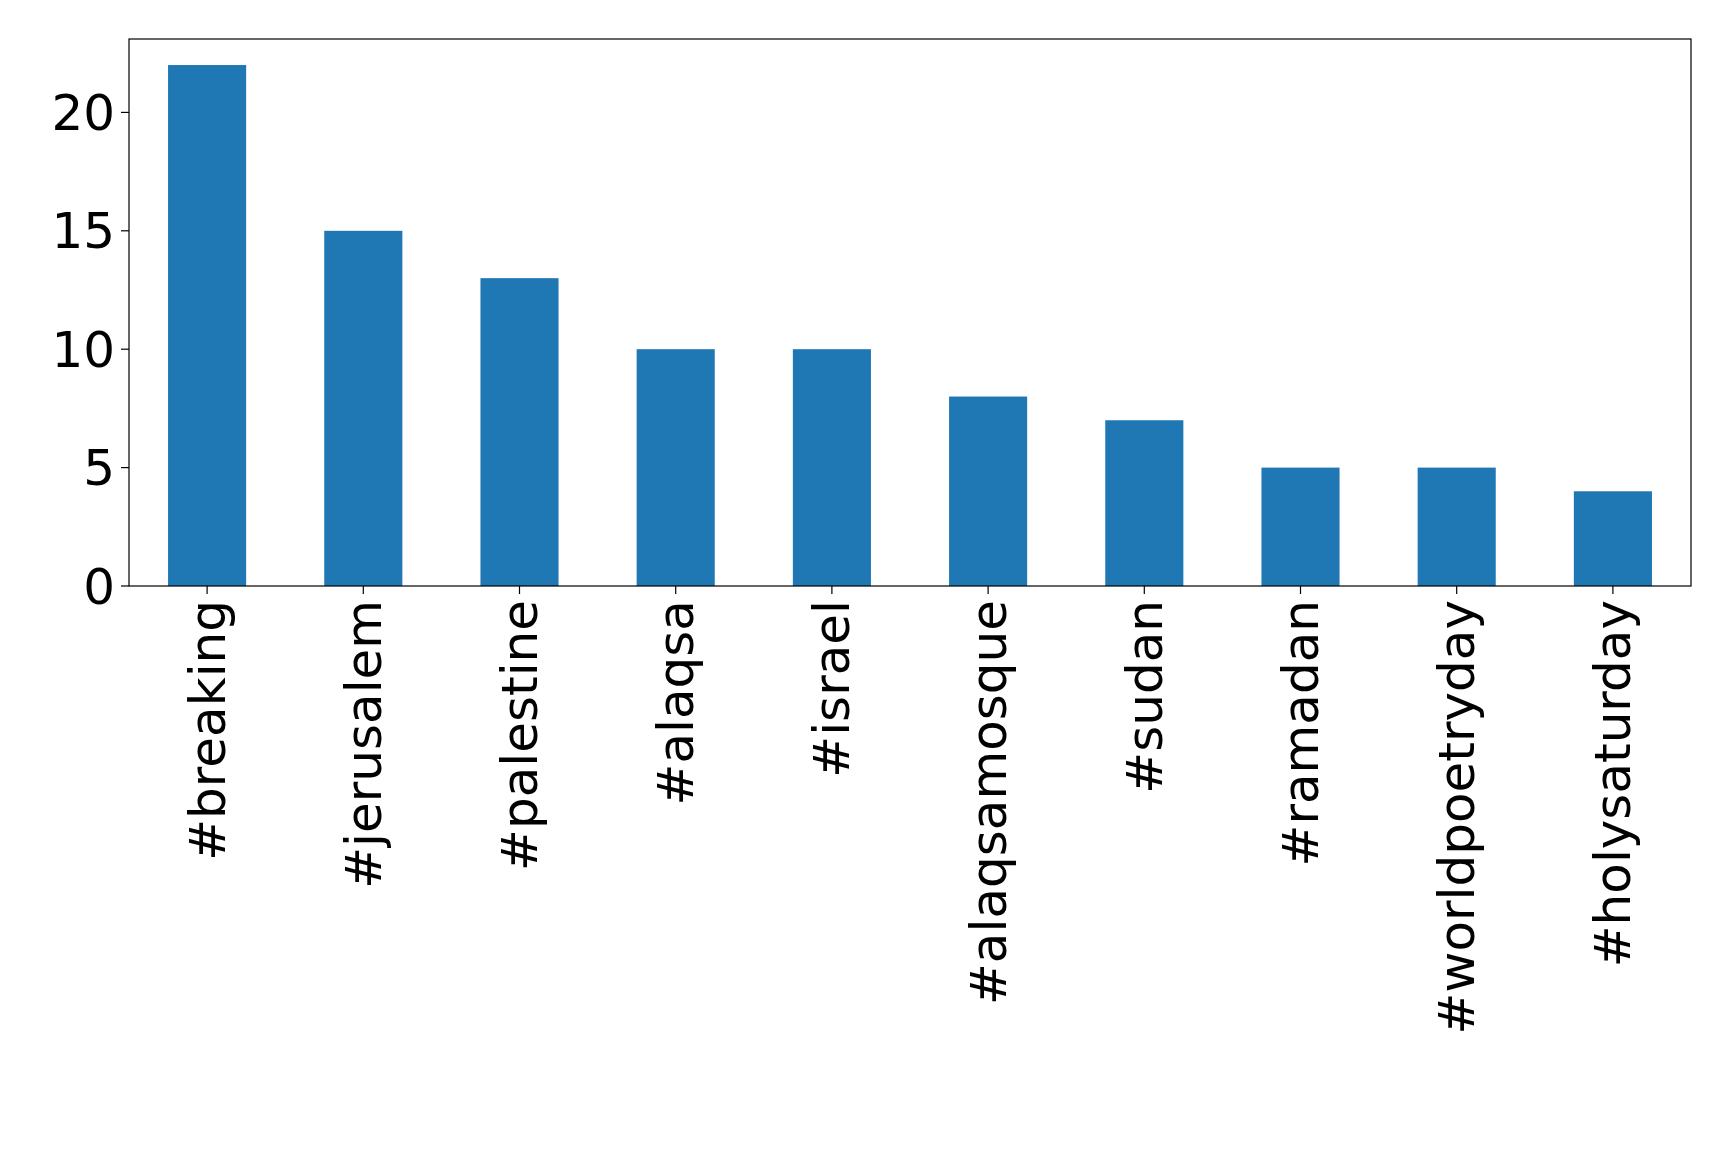 The height and width of the screenshot is (1171, 1719). What do you see at coordinates (1613, 784) in the screenshot?
I see `x-tick-label: #holysaturday` at bounding box center [1613, 784].